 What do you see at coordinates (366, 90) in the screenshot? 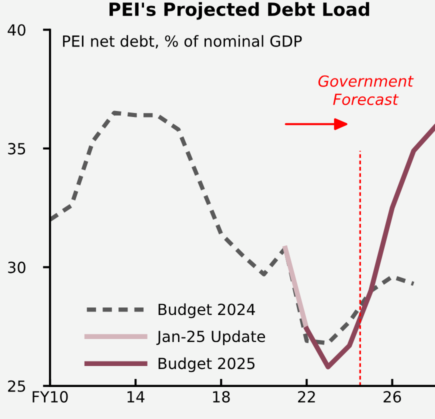
I see `ref-line-label: Government Forecast` at bounding box center [366, 90].